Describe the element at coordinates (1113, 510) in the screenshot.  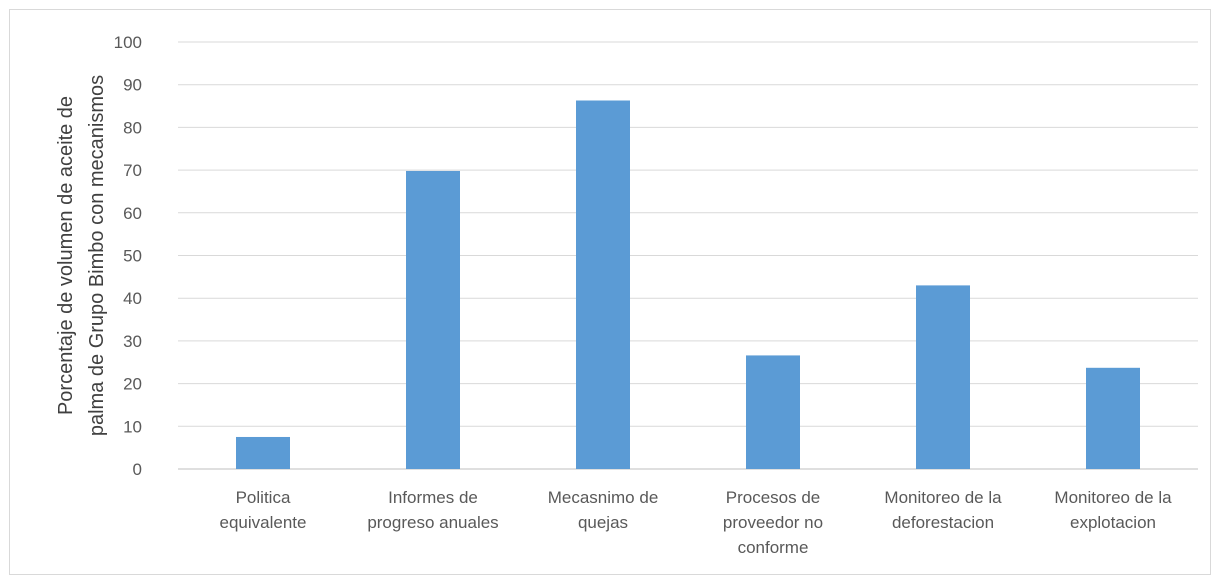
I see `x-category-label: Monitoreo de la explotacion` at that location.